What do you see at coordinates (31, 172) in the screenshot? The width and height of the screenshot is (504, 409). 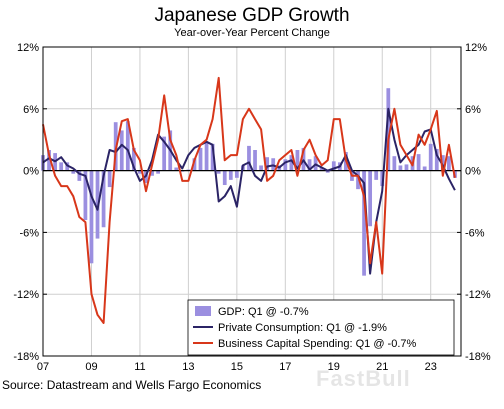 I see `y-tick-label-left: 0%` at bounding box center [31, 172].